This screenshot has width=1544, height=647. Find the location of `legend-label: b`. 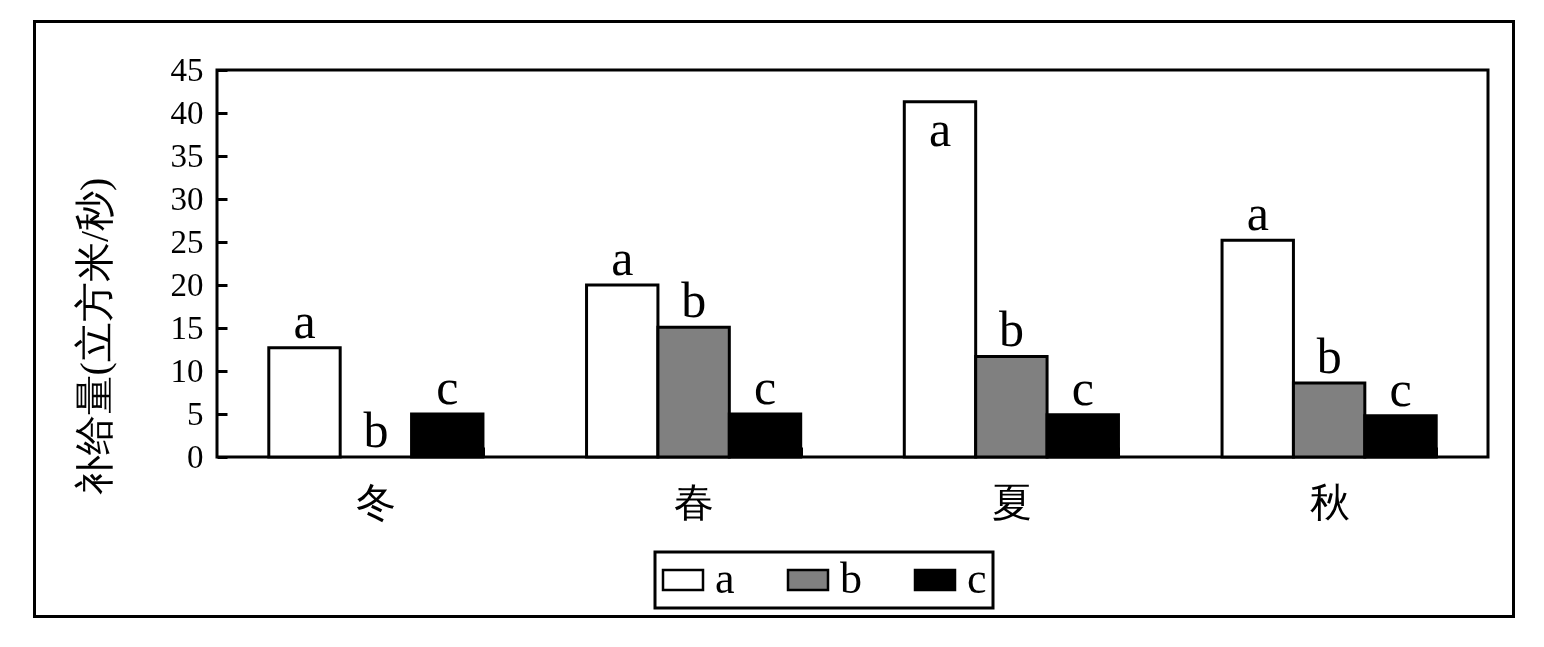

legend-label: b is located at coordinates (851, 578).